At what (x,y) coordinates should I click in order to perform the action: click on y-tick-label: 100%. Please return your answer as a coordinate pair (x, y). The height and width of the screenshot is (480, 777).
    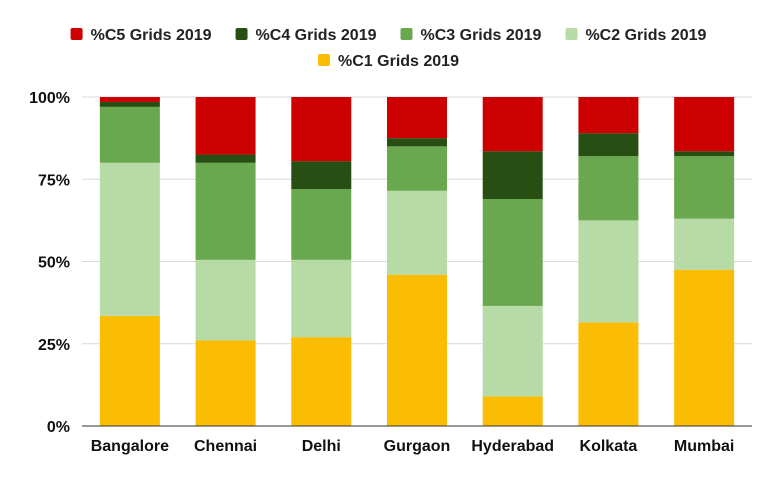
    Looking at the image, I should click on (49, 98).